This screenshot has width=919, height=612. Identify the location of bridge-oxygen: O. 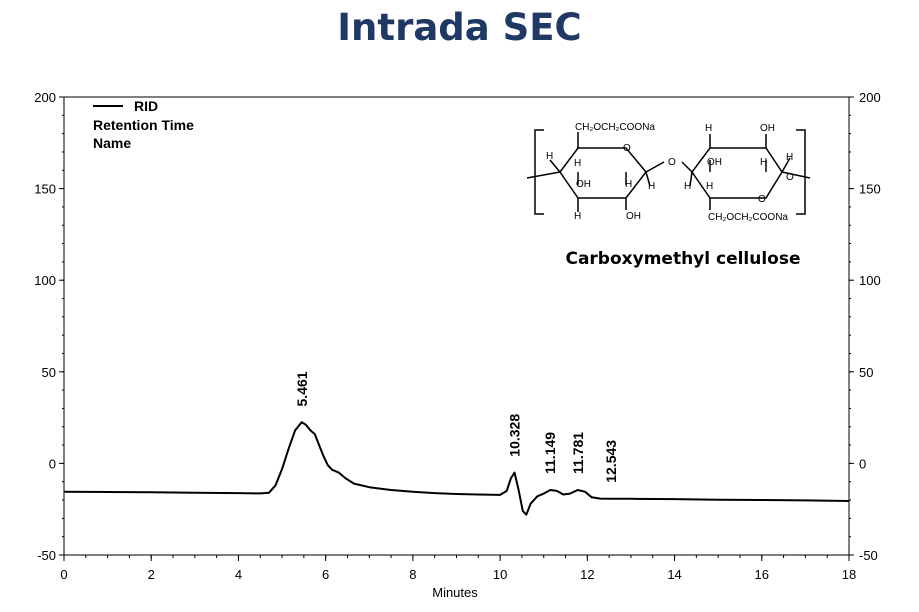
(672, 162).